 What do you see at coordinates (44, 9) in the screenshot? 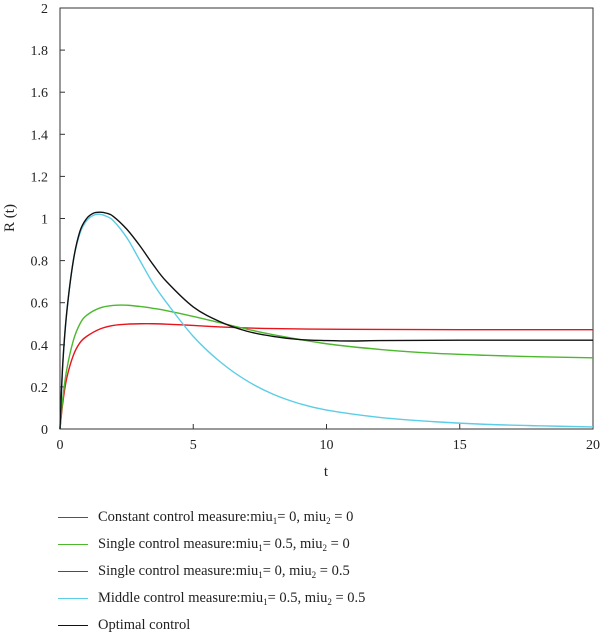
I see `y-tick-label: 2` at bounding box center [44, 9].